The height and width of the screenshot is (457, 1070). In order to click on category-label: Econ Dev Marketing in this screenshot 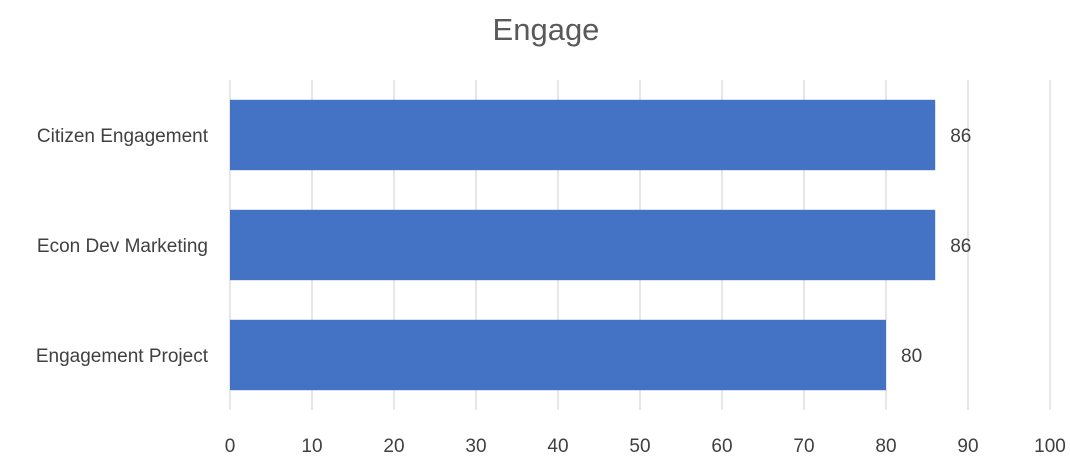, I will do `click(122, 246)`.